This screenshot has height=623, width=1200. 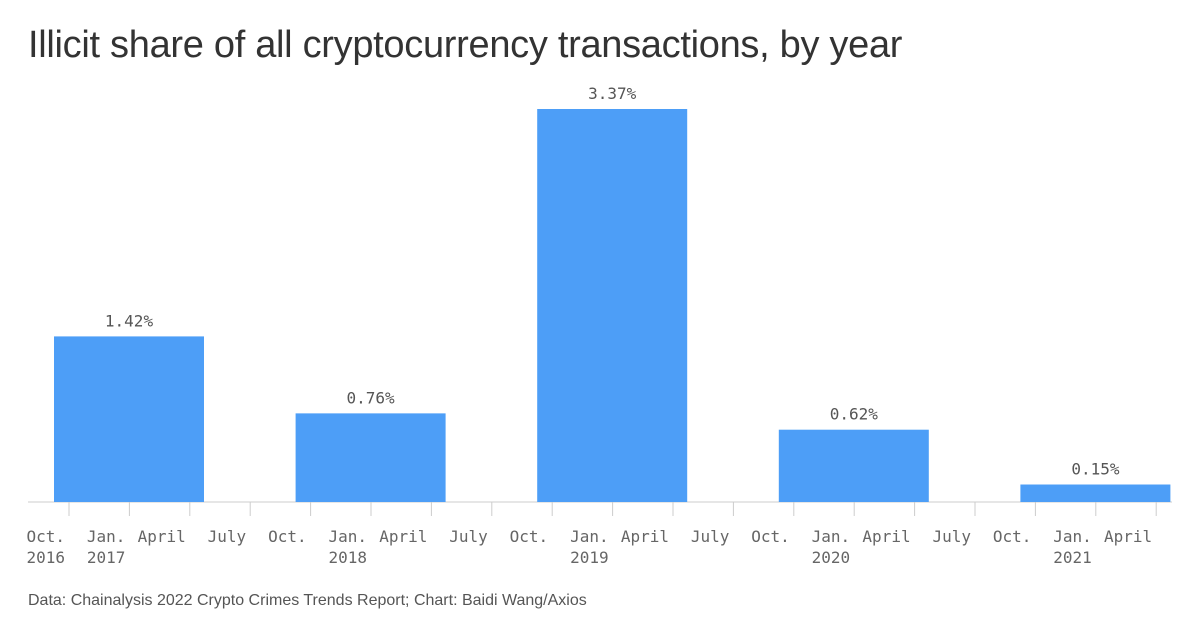 What do you see at coordinates (1095, 493) in the screenshot?
I see `bar-2021` at bounding box center [1095, 493].